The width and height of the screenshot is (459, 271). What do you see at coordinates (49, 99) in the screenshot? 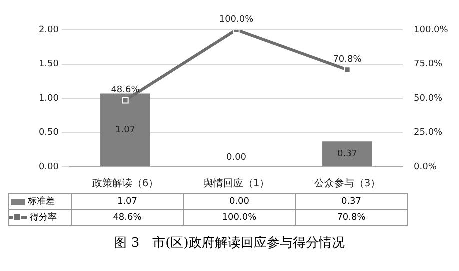
I see `y-tick-label: 1.00` at bounding box center [49, 99].